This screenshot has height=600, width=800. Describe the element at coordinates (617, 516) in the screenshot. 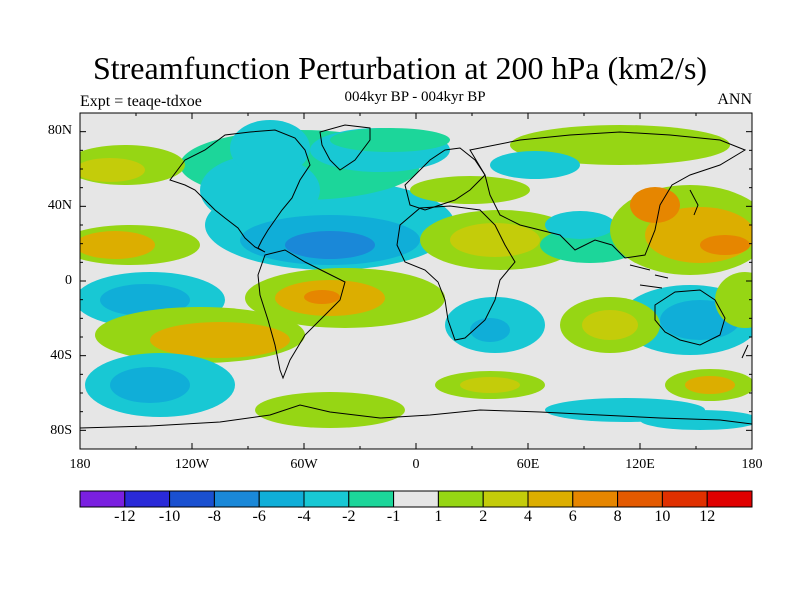

I see `colorbar-label: 8` at that location.